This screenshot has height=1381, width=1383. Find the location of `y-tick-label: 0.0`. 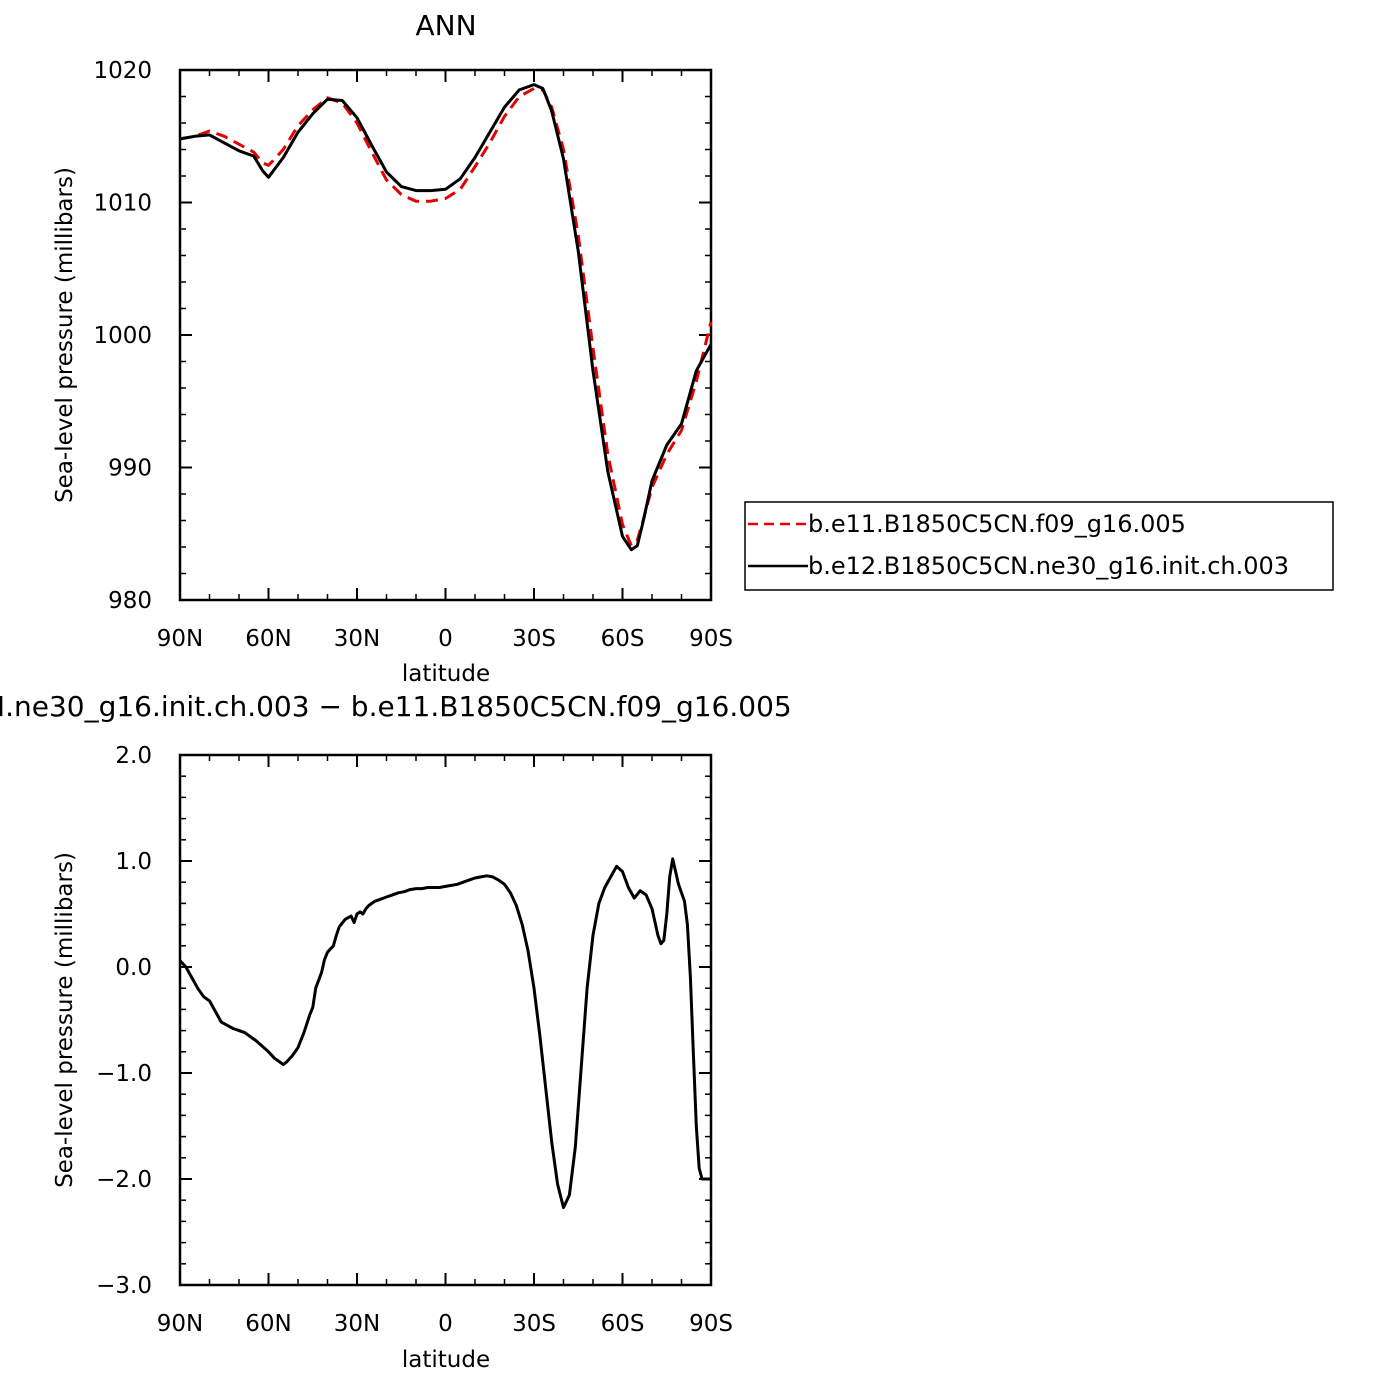

y-tick-label: 0.0 is located at coordinates (133, 968).